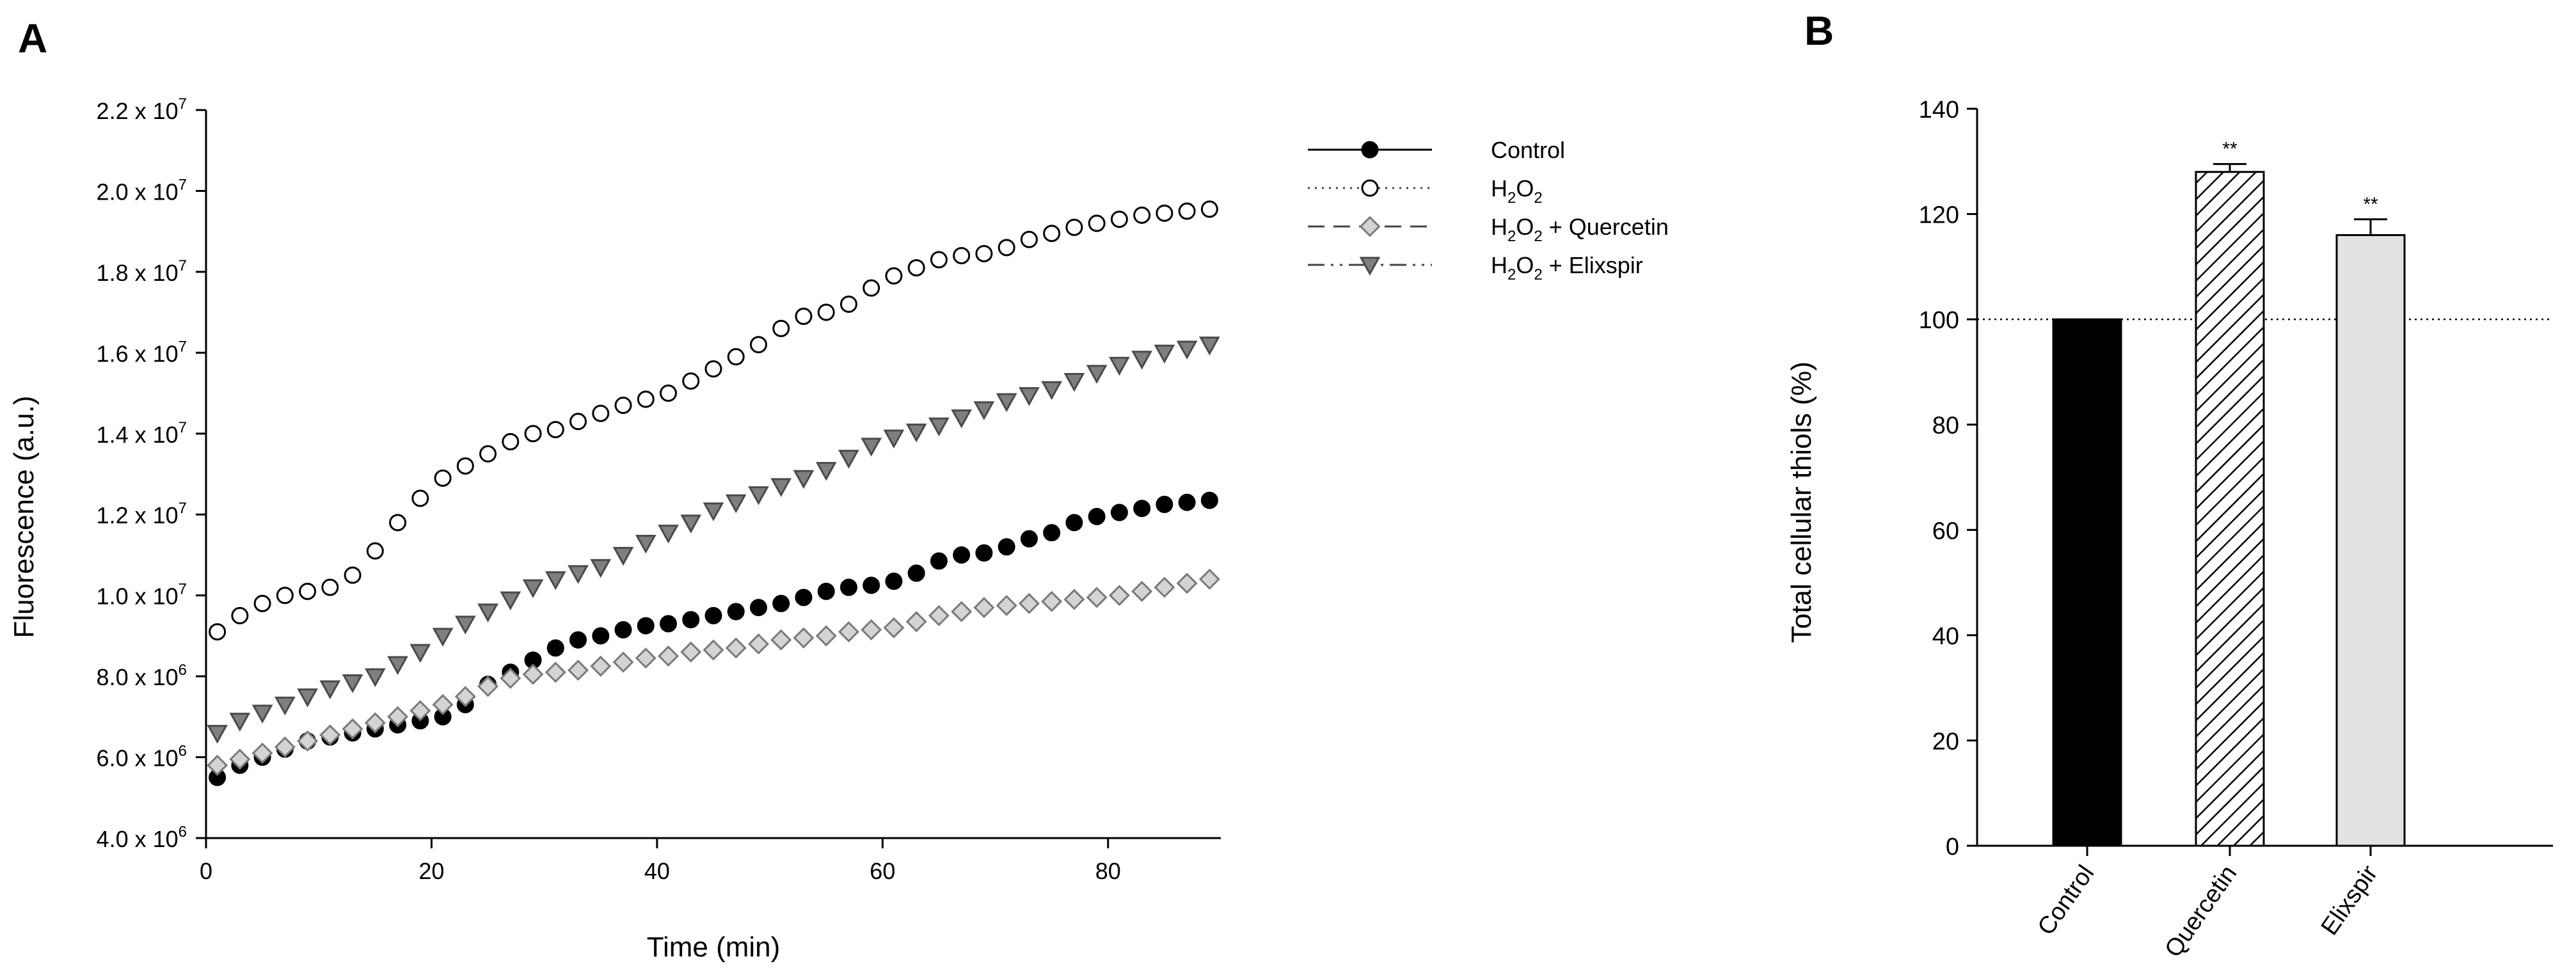 This screenshot has height=975, width=2576. What do you see at coordinates (1946, 426) in the screenshot?
I see `panel-b-y-tick-label: 80` at bounding box center [1946, 426].